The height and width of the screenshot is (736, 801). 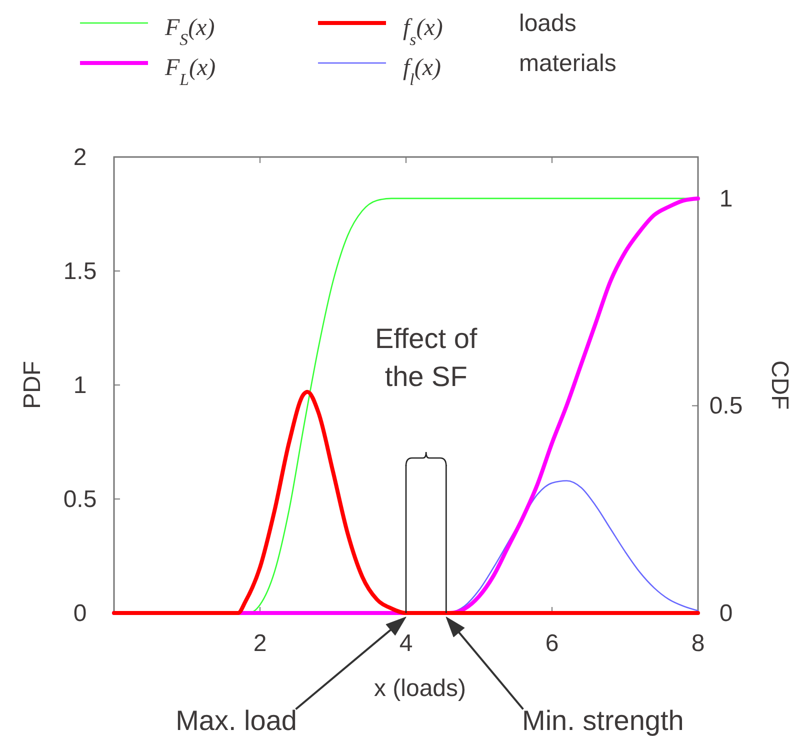 I want to click on legend-label: f$_{s}$(x), so click(x=423, y=31).